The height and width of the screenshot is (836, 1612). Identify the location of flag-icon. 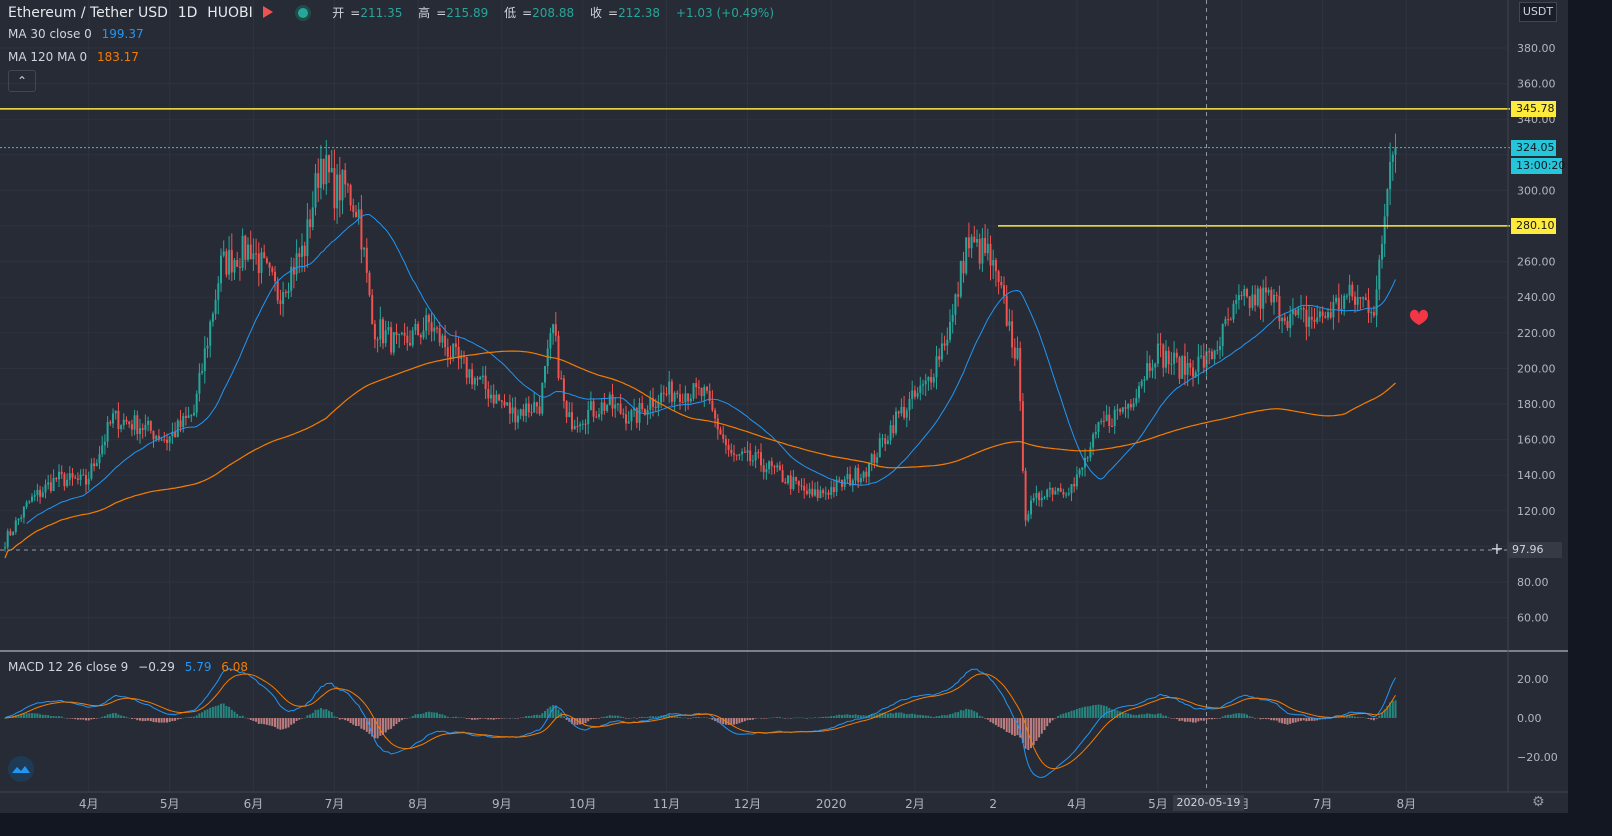
(267, 12).